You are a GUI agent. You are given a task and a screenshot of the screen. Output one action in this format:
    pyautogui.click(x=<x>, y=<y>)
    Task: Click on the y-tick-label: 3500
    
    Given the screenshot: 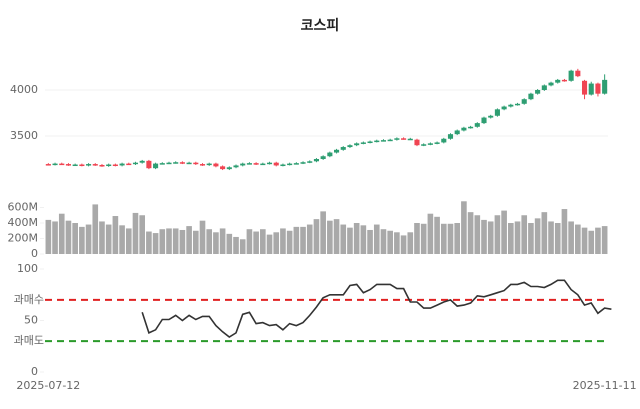 What is the action you would take?
    pyautogui.click(x=24, y=135)
    